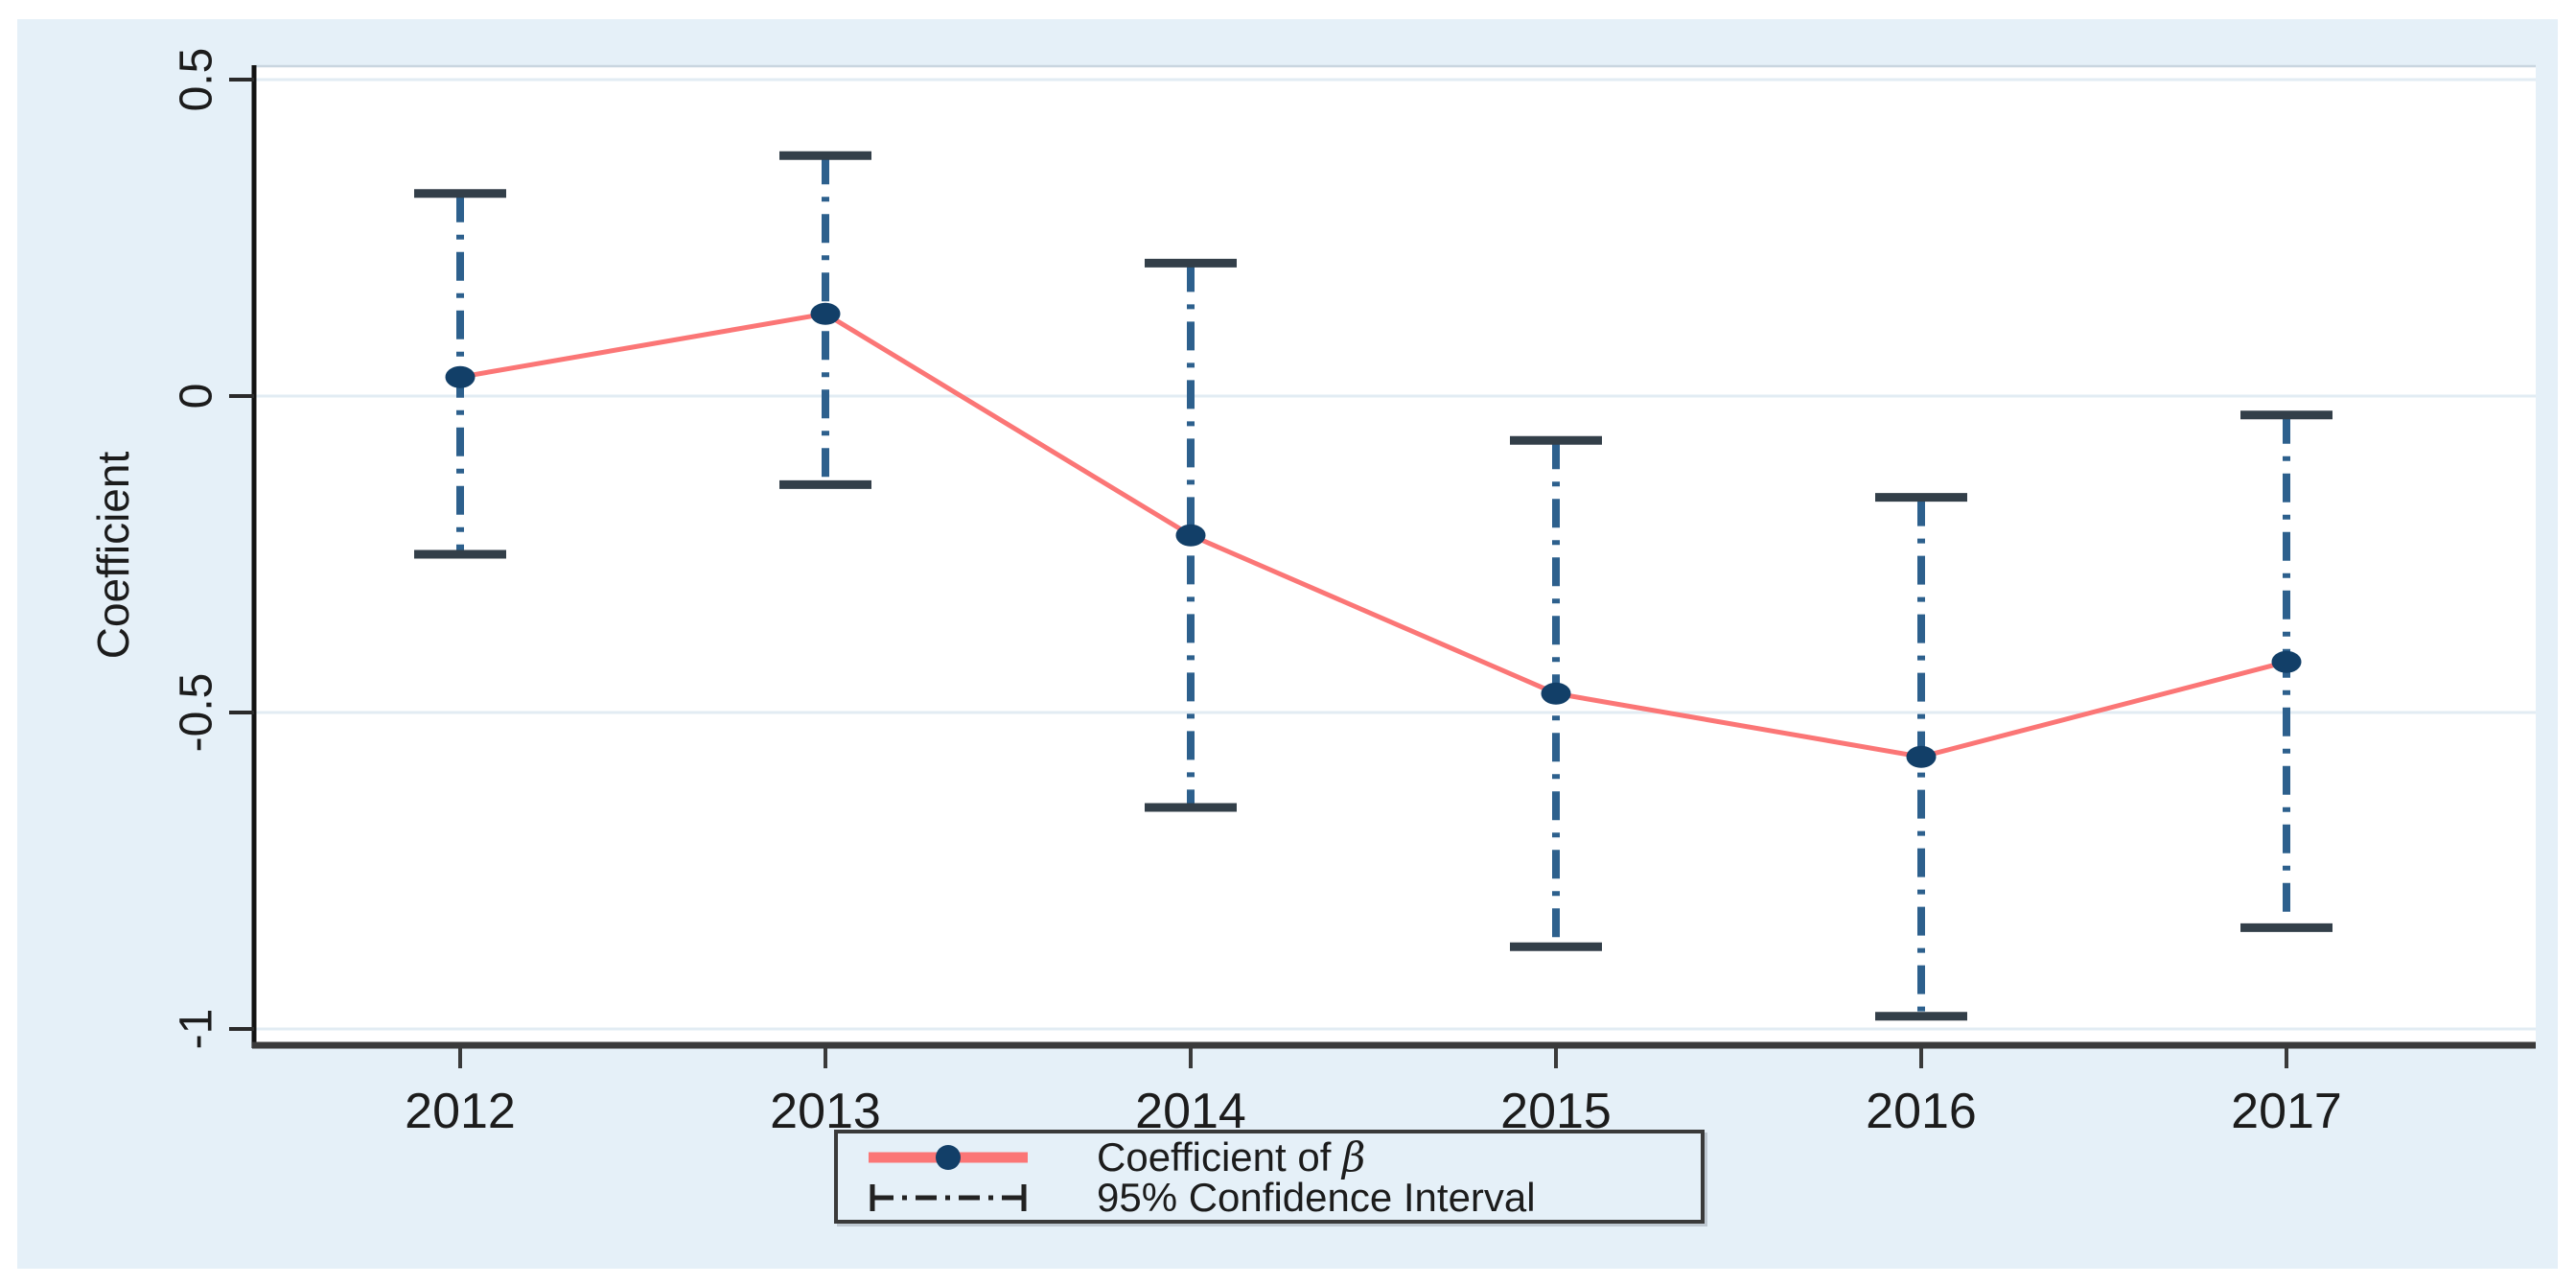  Describe the element at coordinates (197, 397) in the screenshot. I see `y-tick-label-0: 0` at that location.